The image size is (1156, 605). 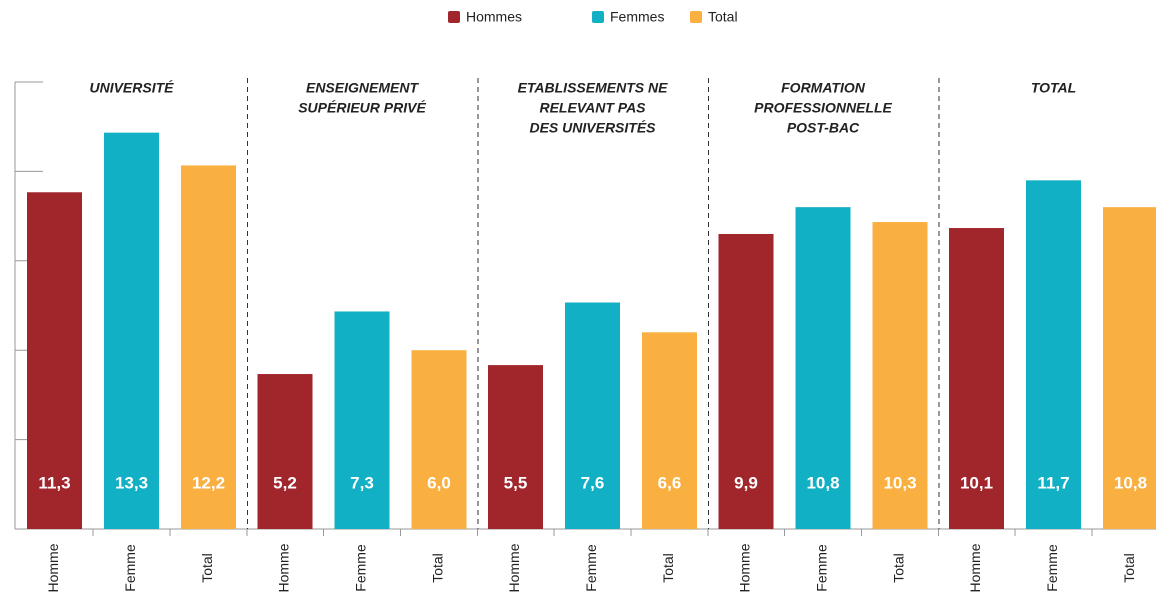 I want to click on value-label: 7,3, so click(x=362, y=482).